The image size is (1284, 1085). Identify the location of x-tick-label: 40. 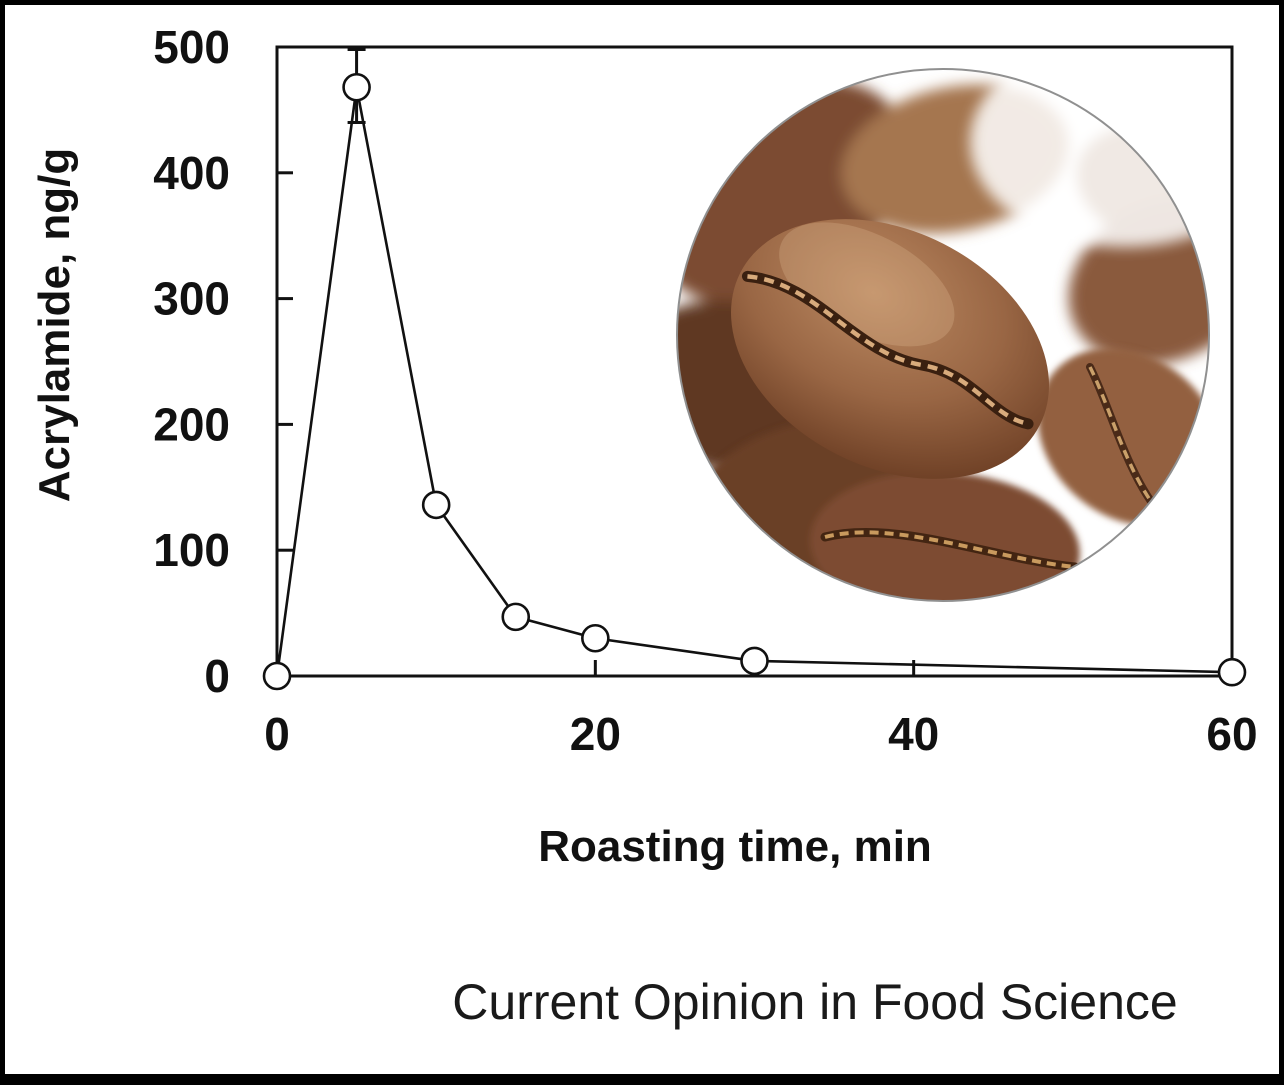
(913, 734).